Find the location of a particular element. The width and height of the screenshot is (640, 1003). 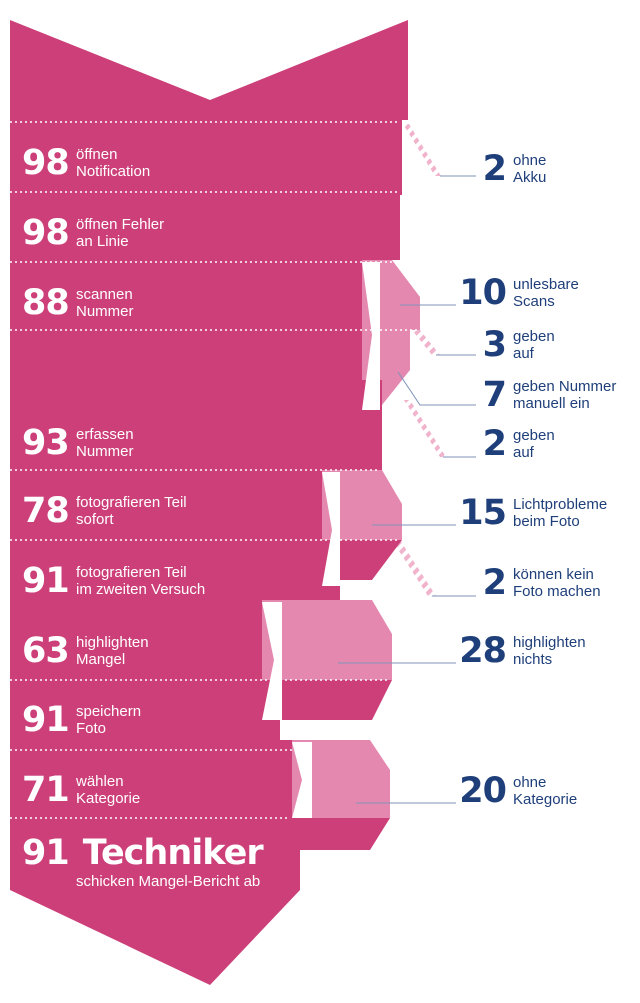

stage-label: speichern Foto is located at coordinates (109, 720).